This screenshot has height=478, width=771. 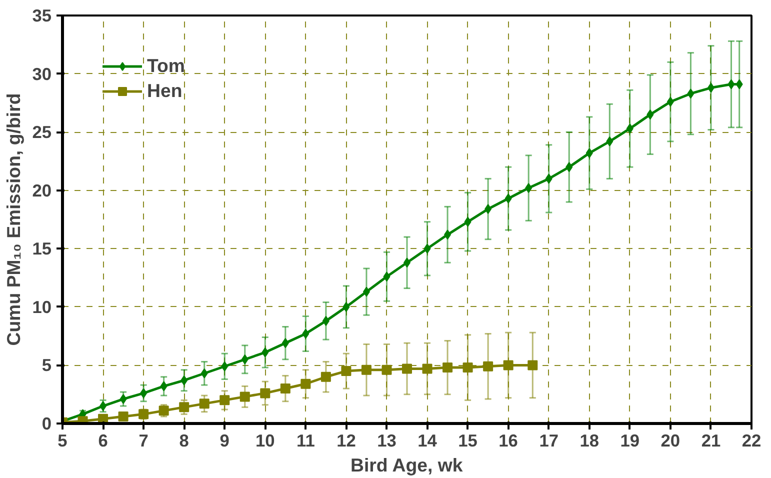 What do you see at coordinates (306, 440) in the screenshot?
I see `x-tick-label: 11` at bounding box center [306, 440].